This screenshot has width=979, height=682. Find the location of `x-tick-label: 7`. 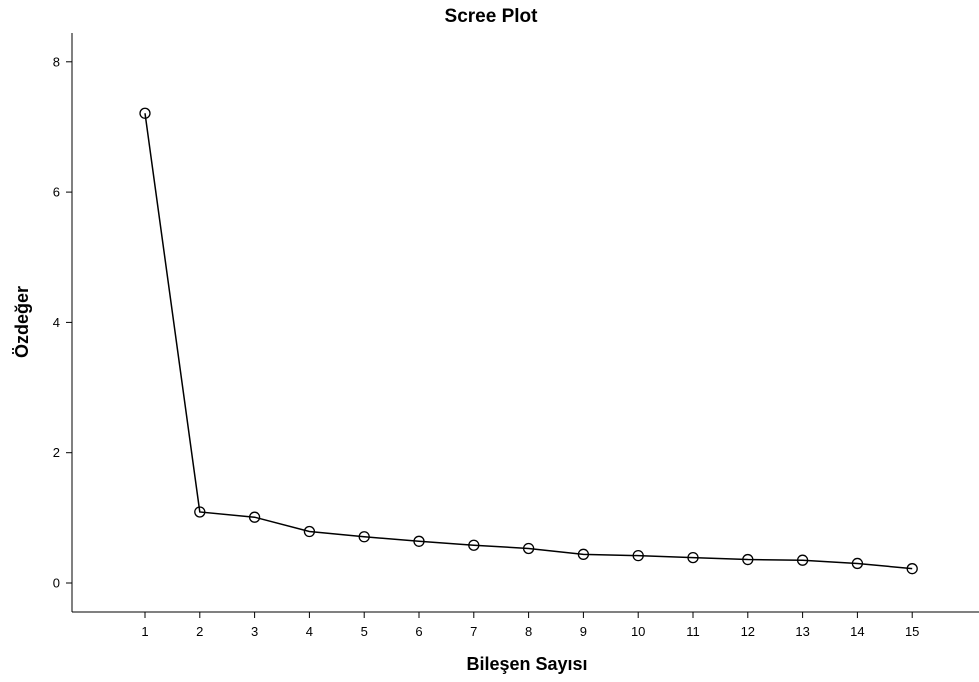

x-tick-label: 7 is located at coordinates (473, 631).